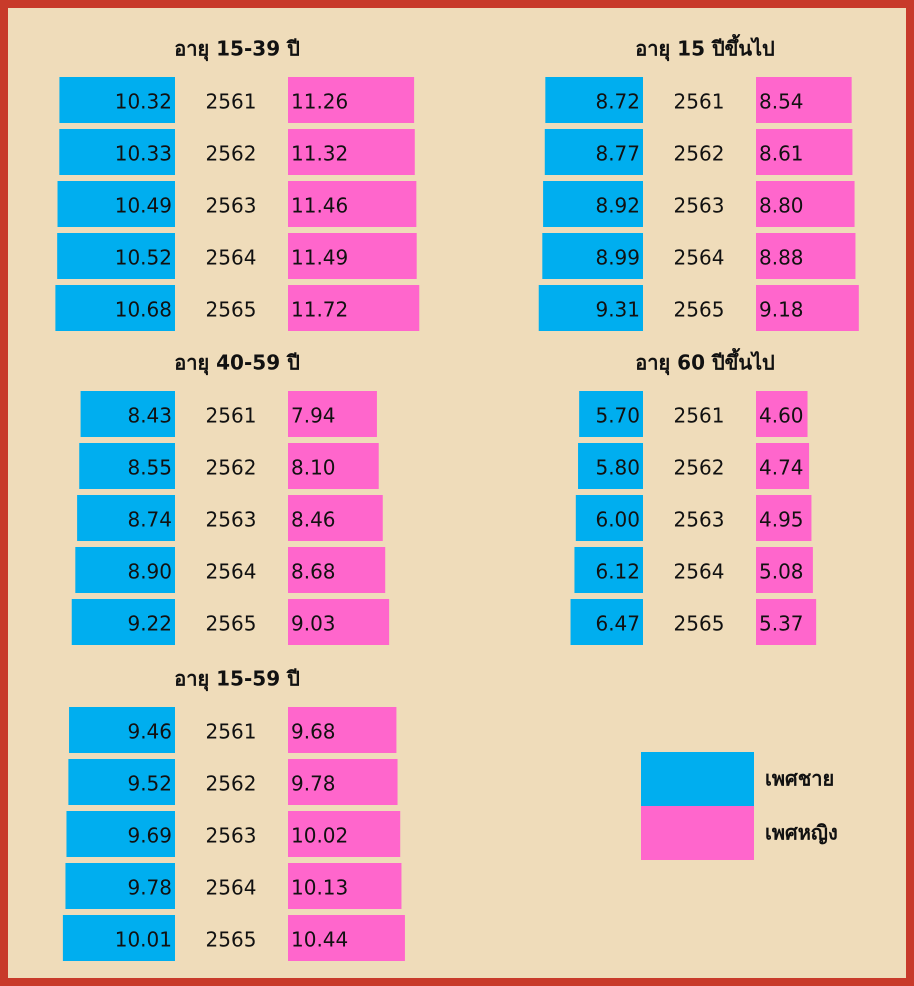 The height and width of the screenshot is (986, 914). I want to click on female-value: 11.49, so click(319, 258).